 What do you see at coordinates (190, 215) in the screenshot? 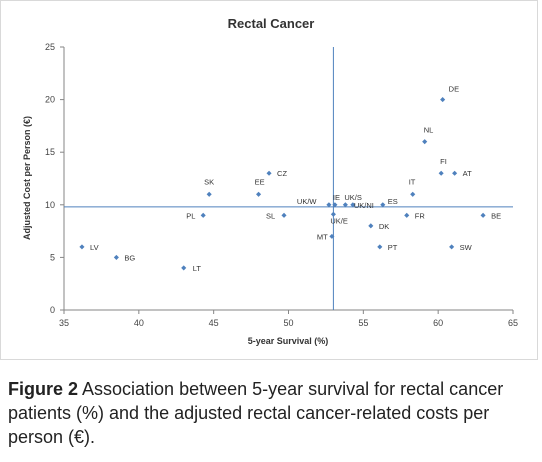
I see `point-label: PL` at bounding box center [190, 215].